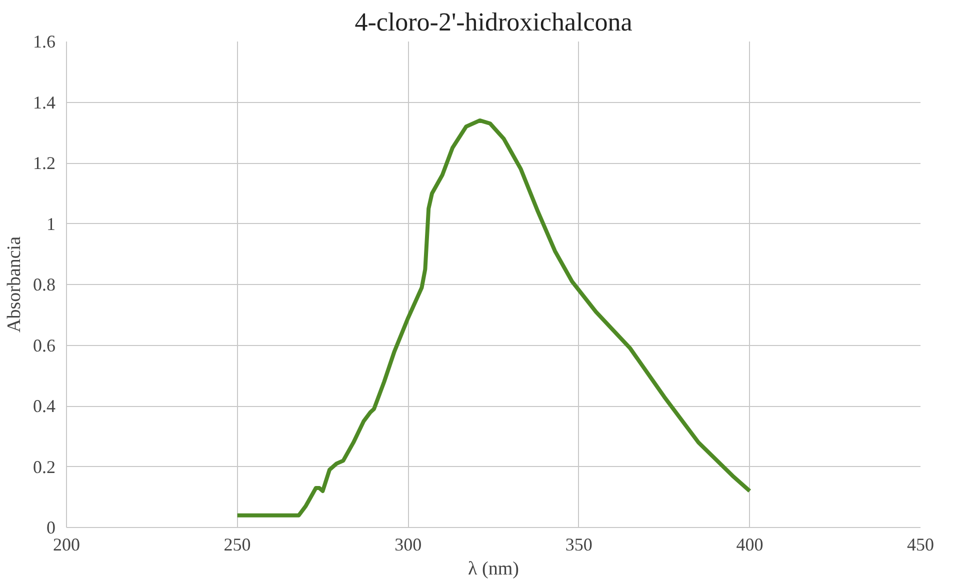 The height and width of the screenshot is (584, 958). What do you see at coordinates (493, 22) in the screenshot?
I see `chart-title: 4-cloro-2'-hidroxichalcona` at bounding box center [493, 22].